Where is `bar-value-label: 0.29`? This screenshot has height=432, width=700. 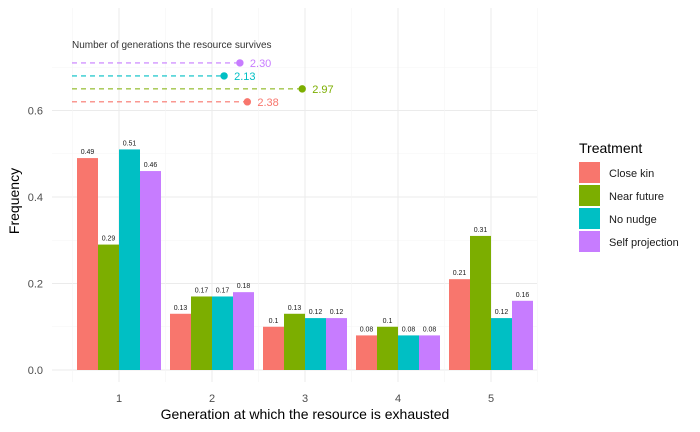 bar-value-label: 0.29 is located at coordinates (109, 239).